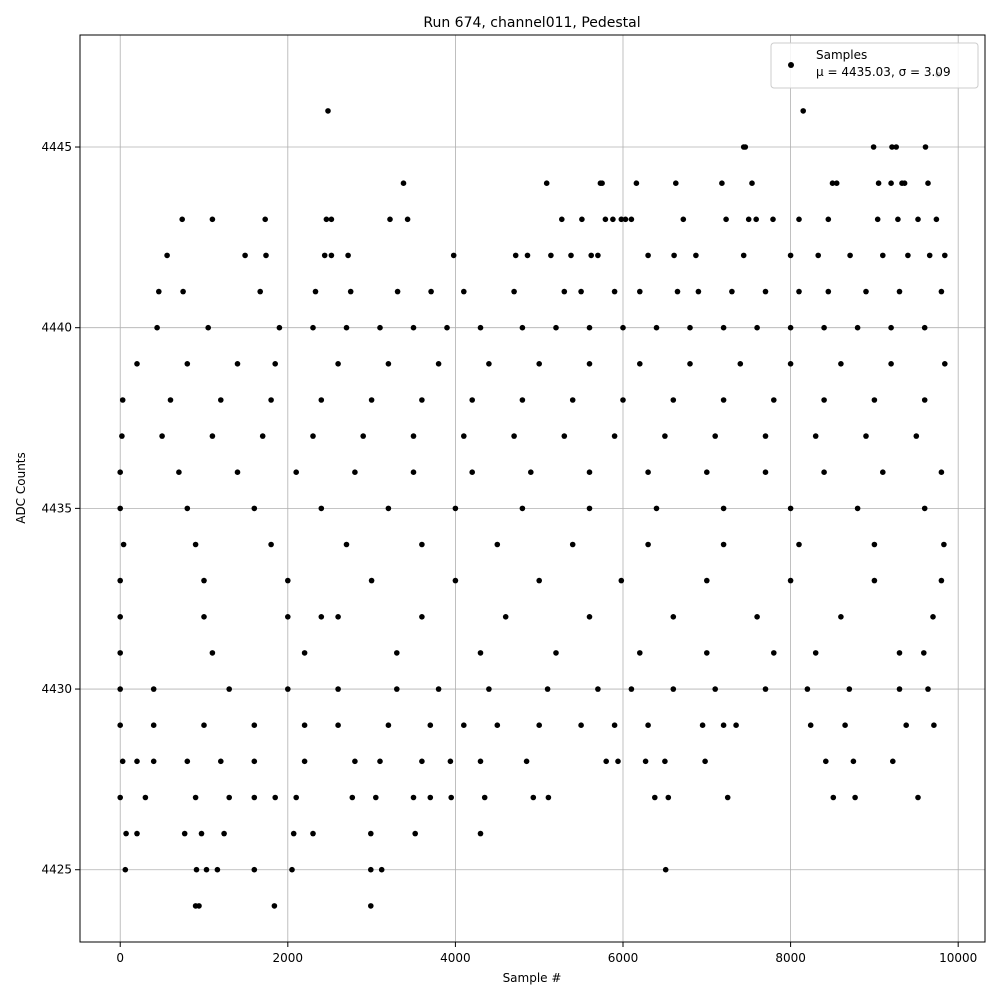 This screenshot has width=1000, height=1000. Describe the element at coordinates (56, 870) in the screenshot. I see `y-tick-label: 4425` at that location.